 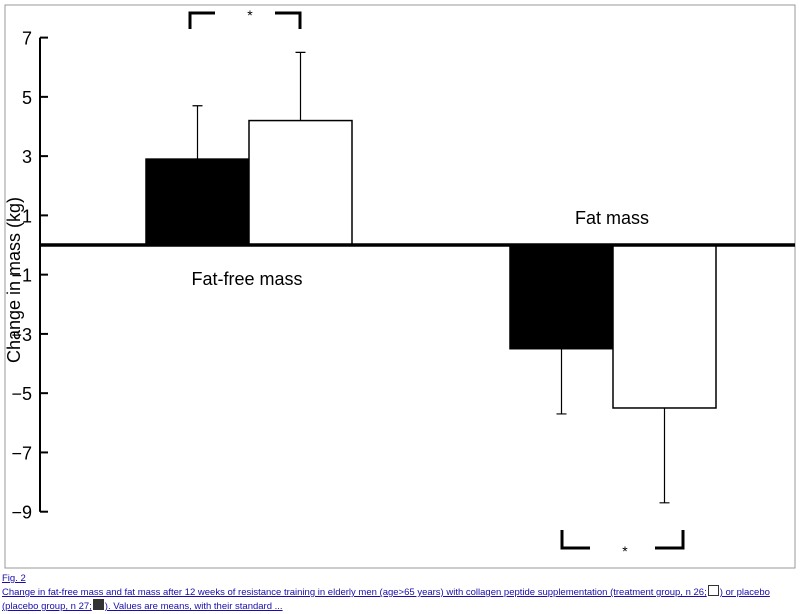 What do you see at coordinates (612, 218) in the screenshot?
I see `category-label: Fat mass` at bounding box center [612, 218].